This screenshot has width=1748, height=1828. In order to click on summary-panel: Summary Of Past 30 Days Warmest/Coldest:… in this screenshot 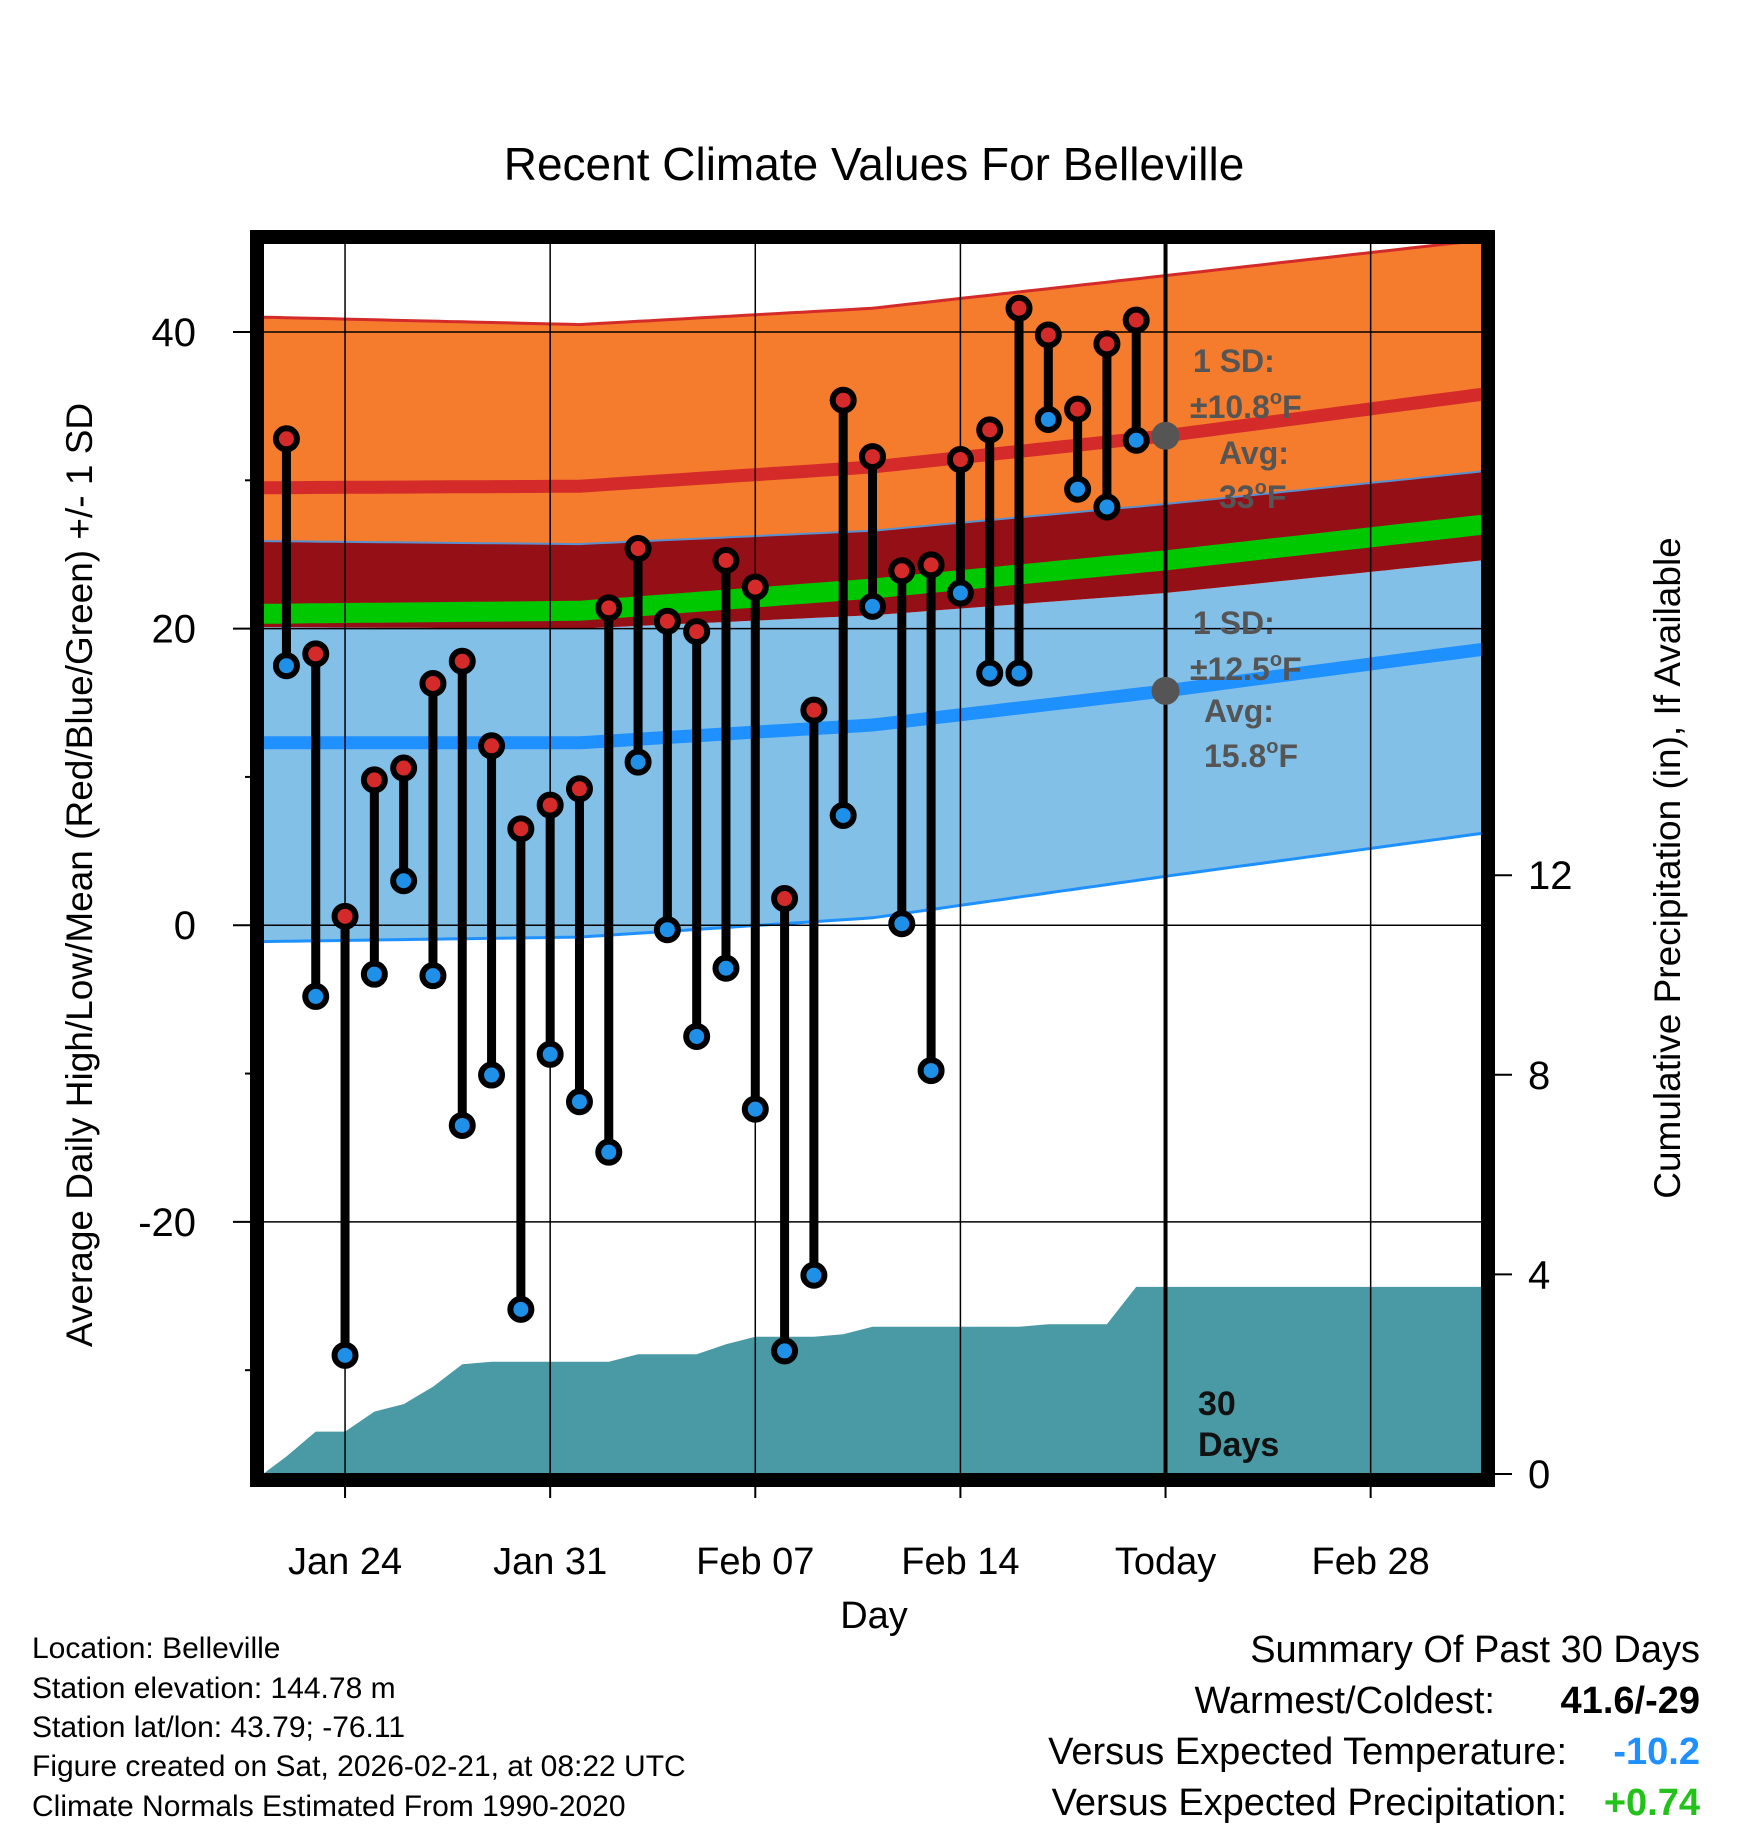, I will do `click(1374, 1726)`.